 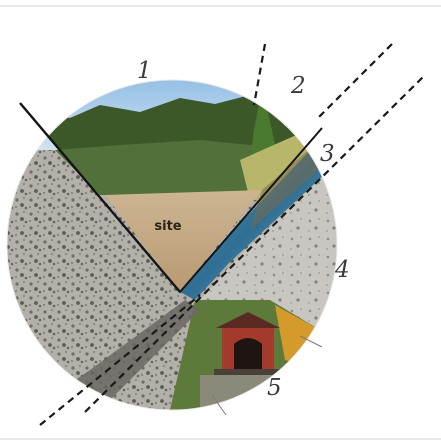 What do you see at coordinates (311, 341) in the screenshot?
I see `bridge-pointer-right` at bounding box center [311, 341].